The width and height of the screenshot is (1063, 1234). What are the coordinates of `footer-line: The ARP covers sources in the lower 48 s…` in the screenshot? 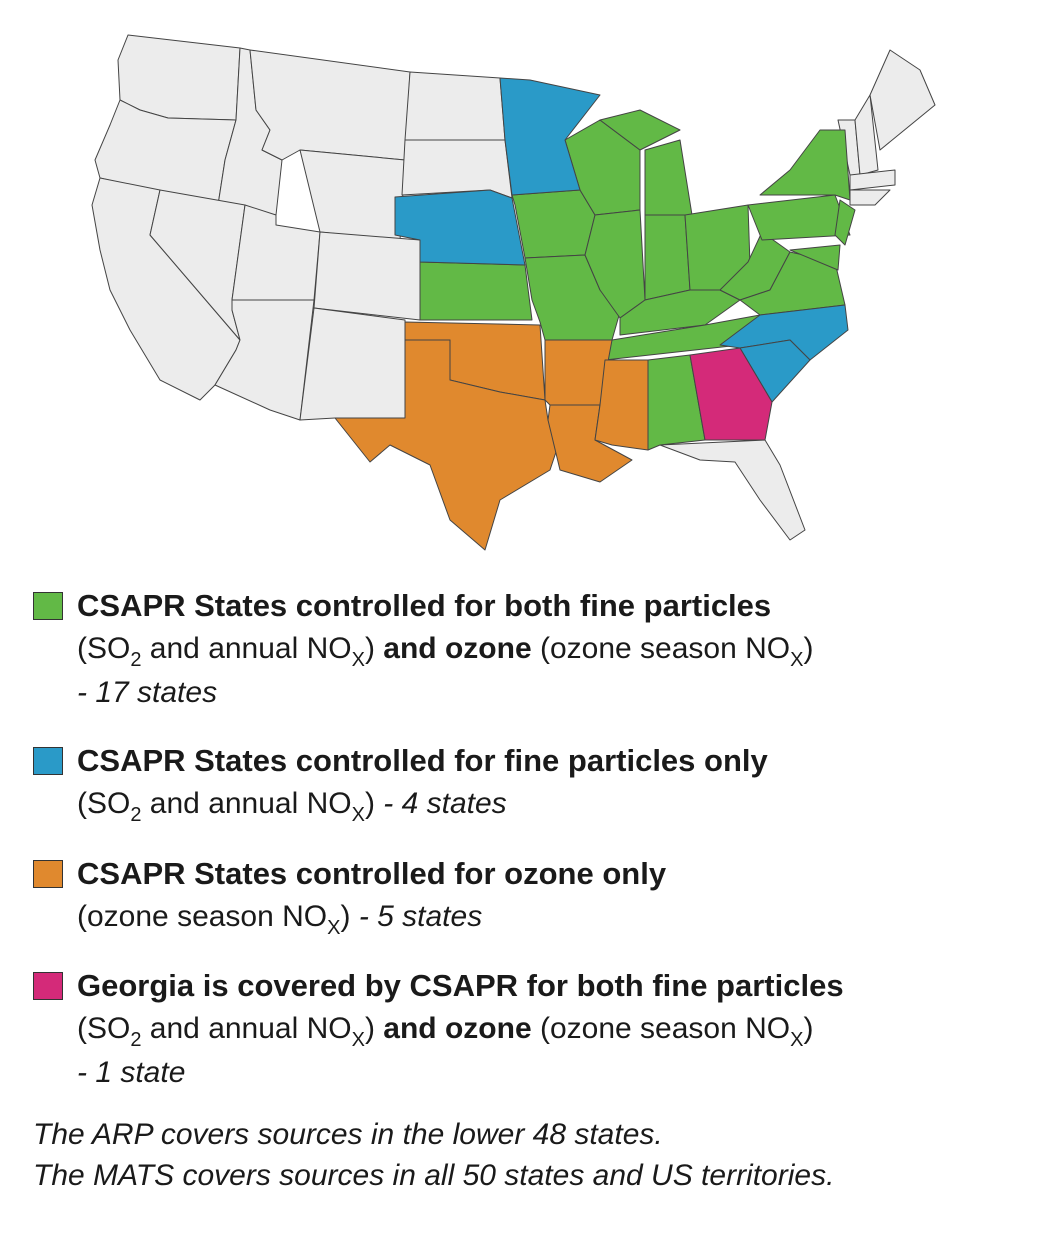 It's located at (348, 1134).